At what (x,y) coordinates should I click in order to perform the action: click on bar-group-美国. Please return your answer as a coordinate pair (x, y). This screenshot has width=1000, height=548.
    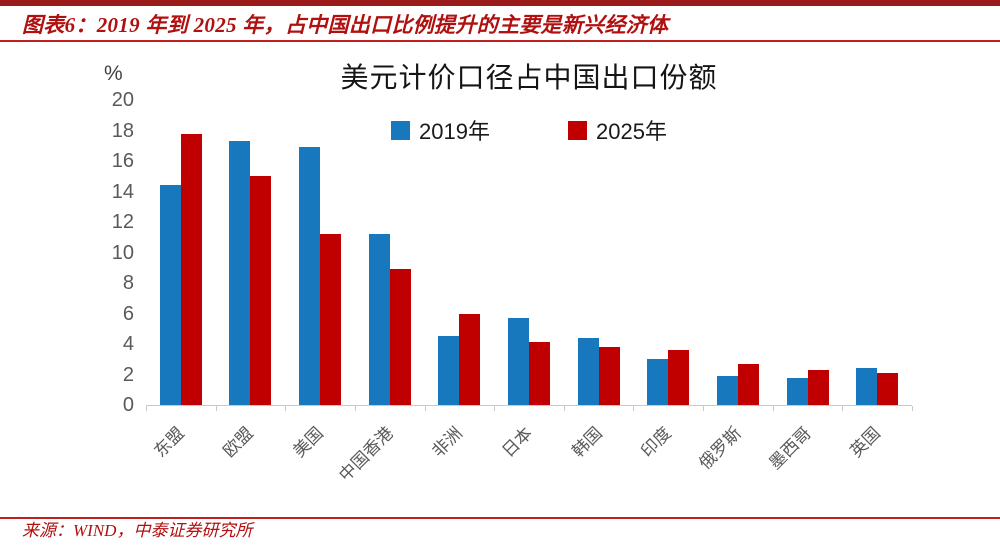
    Looking at the image, I should click on (320, 252).